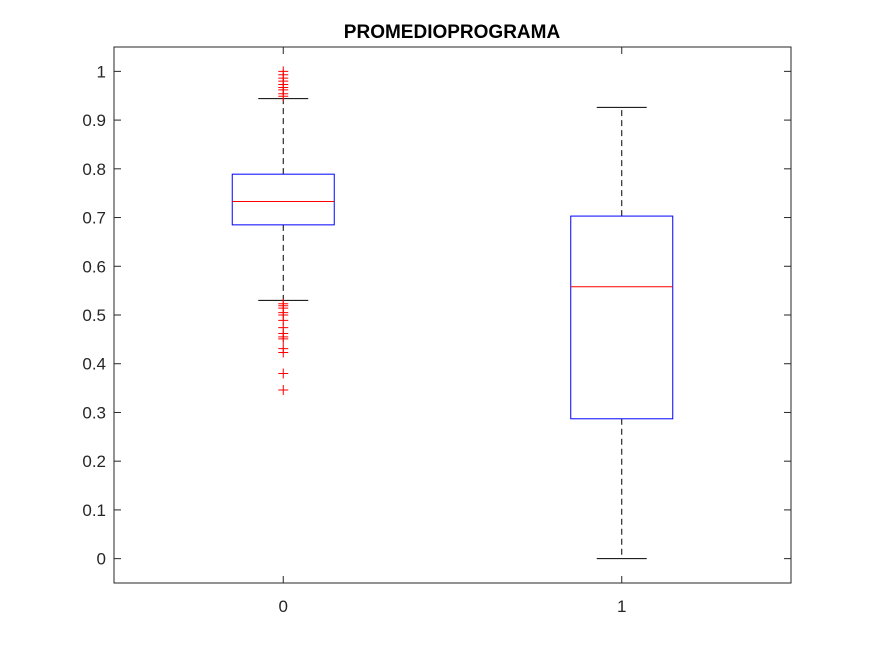 This screenshot has height=656, width=875. Describe the element at coordinates (94, 120) in the screenshot. I see `y-tick-label: 0.9` at that location.